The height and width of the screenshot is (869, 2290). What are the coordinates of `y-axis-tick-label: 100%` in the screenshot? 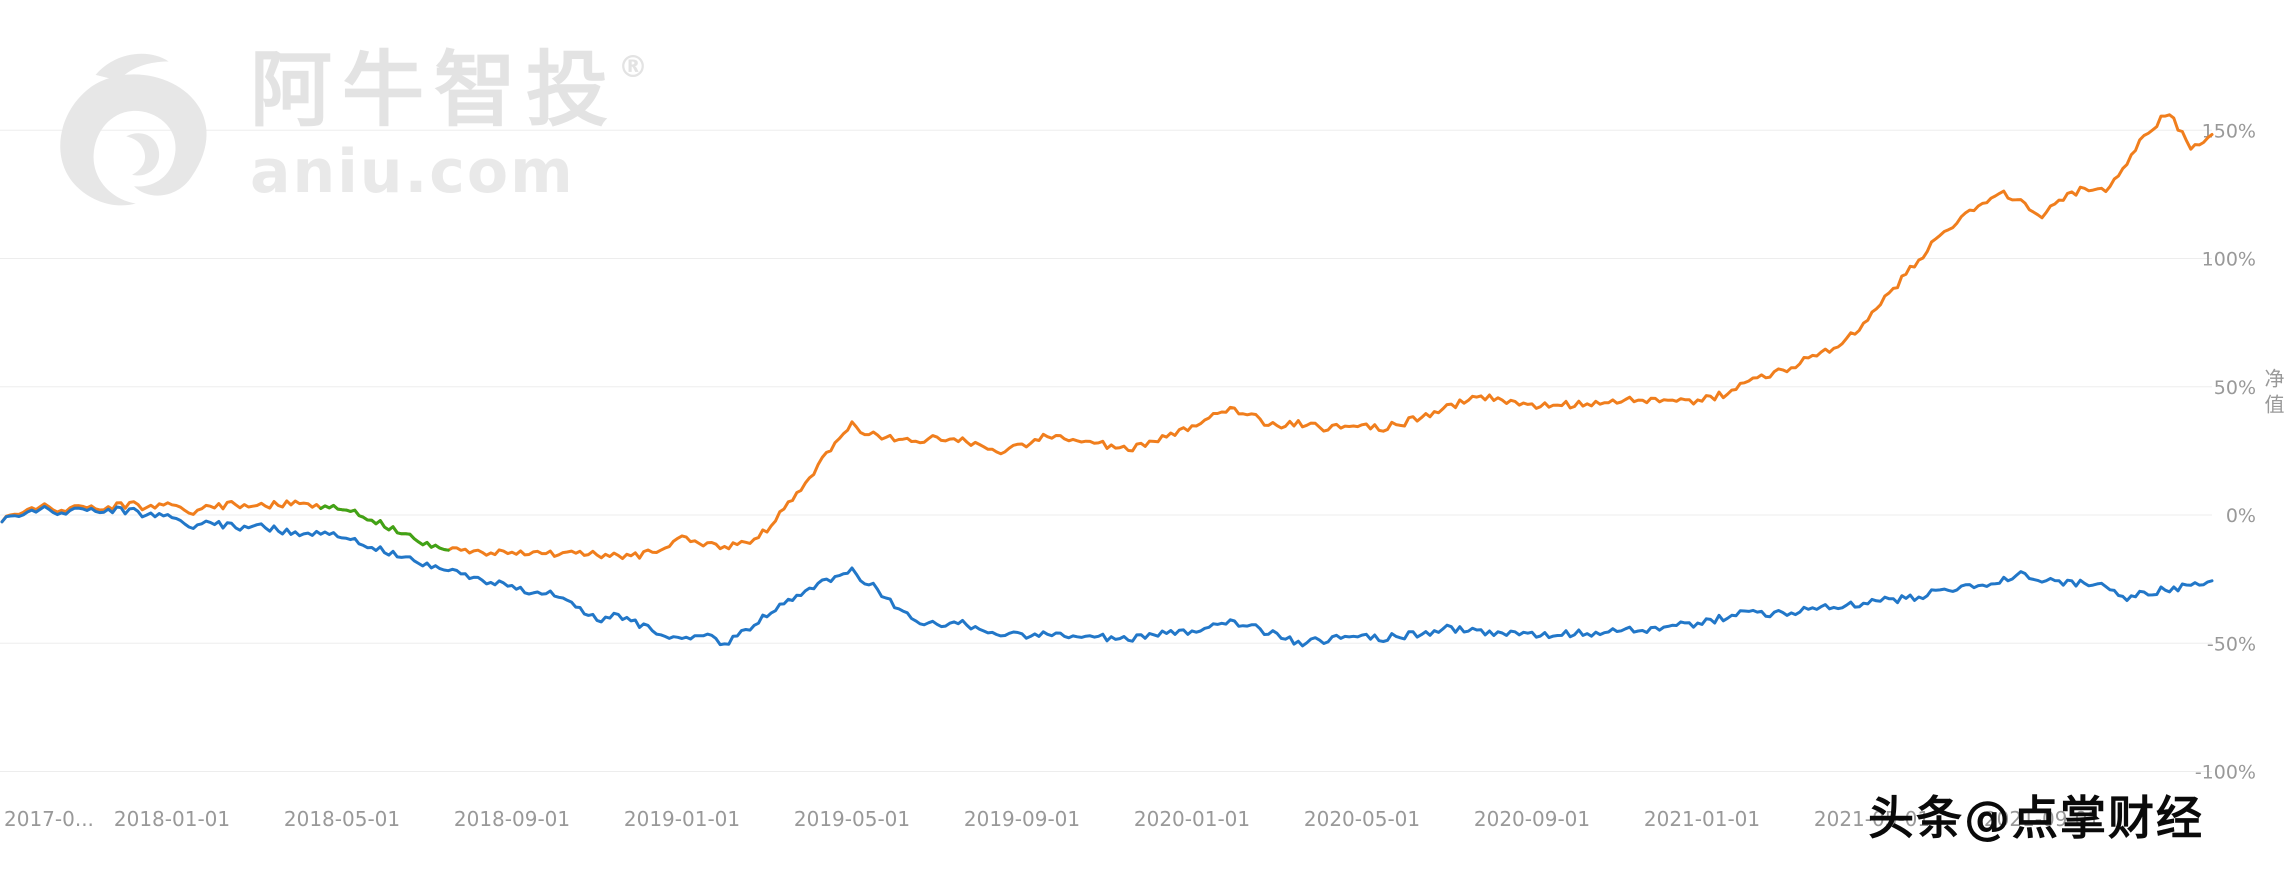 It's located at (2229, 260).